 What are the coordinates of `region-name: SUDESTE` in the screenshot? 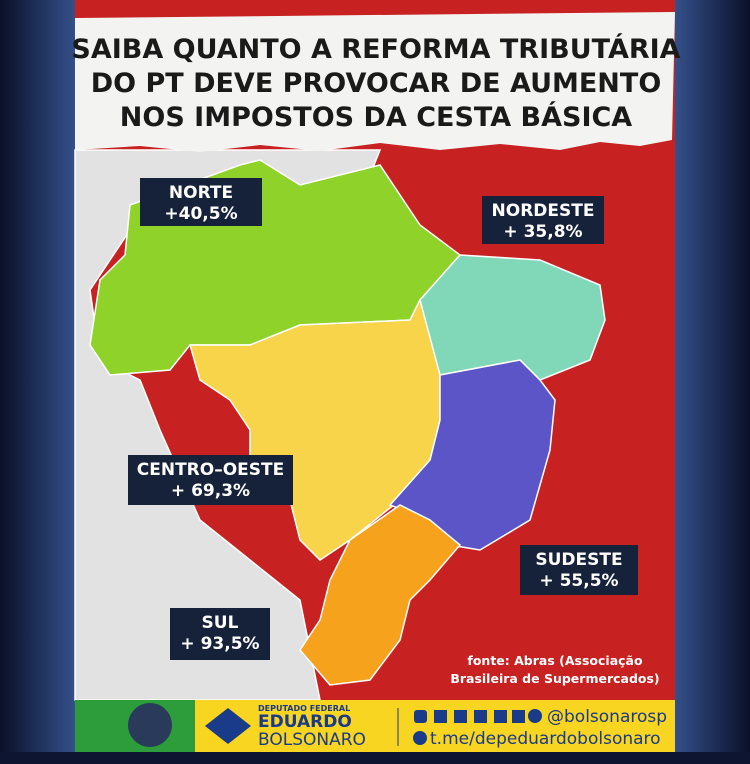 It's located at (578, 560).